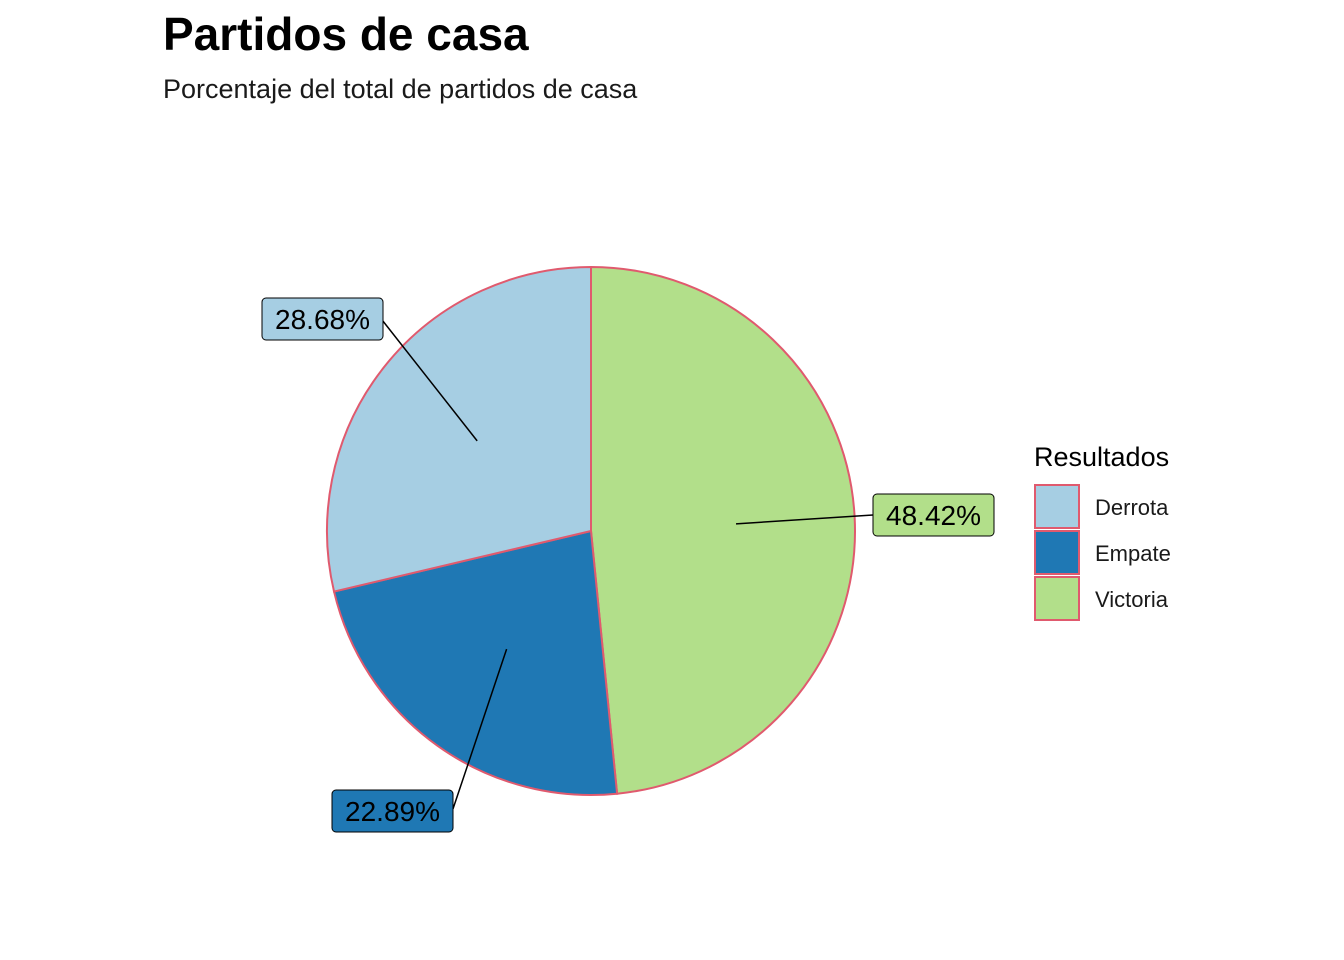 The image size is (1344, 960). Describe the element at coordinates (1132, 507) in the screenshot. I see `legend-label-derrota: Derrota` at that location.